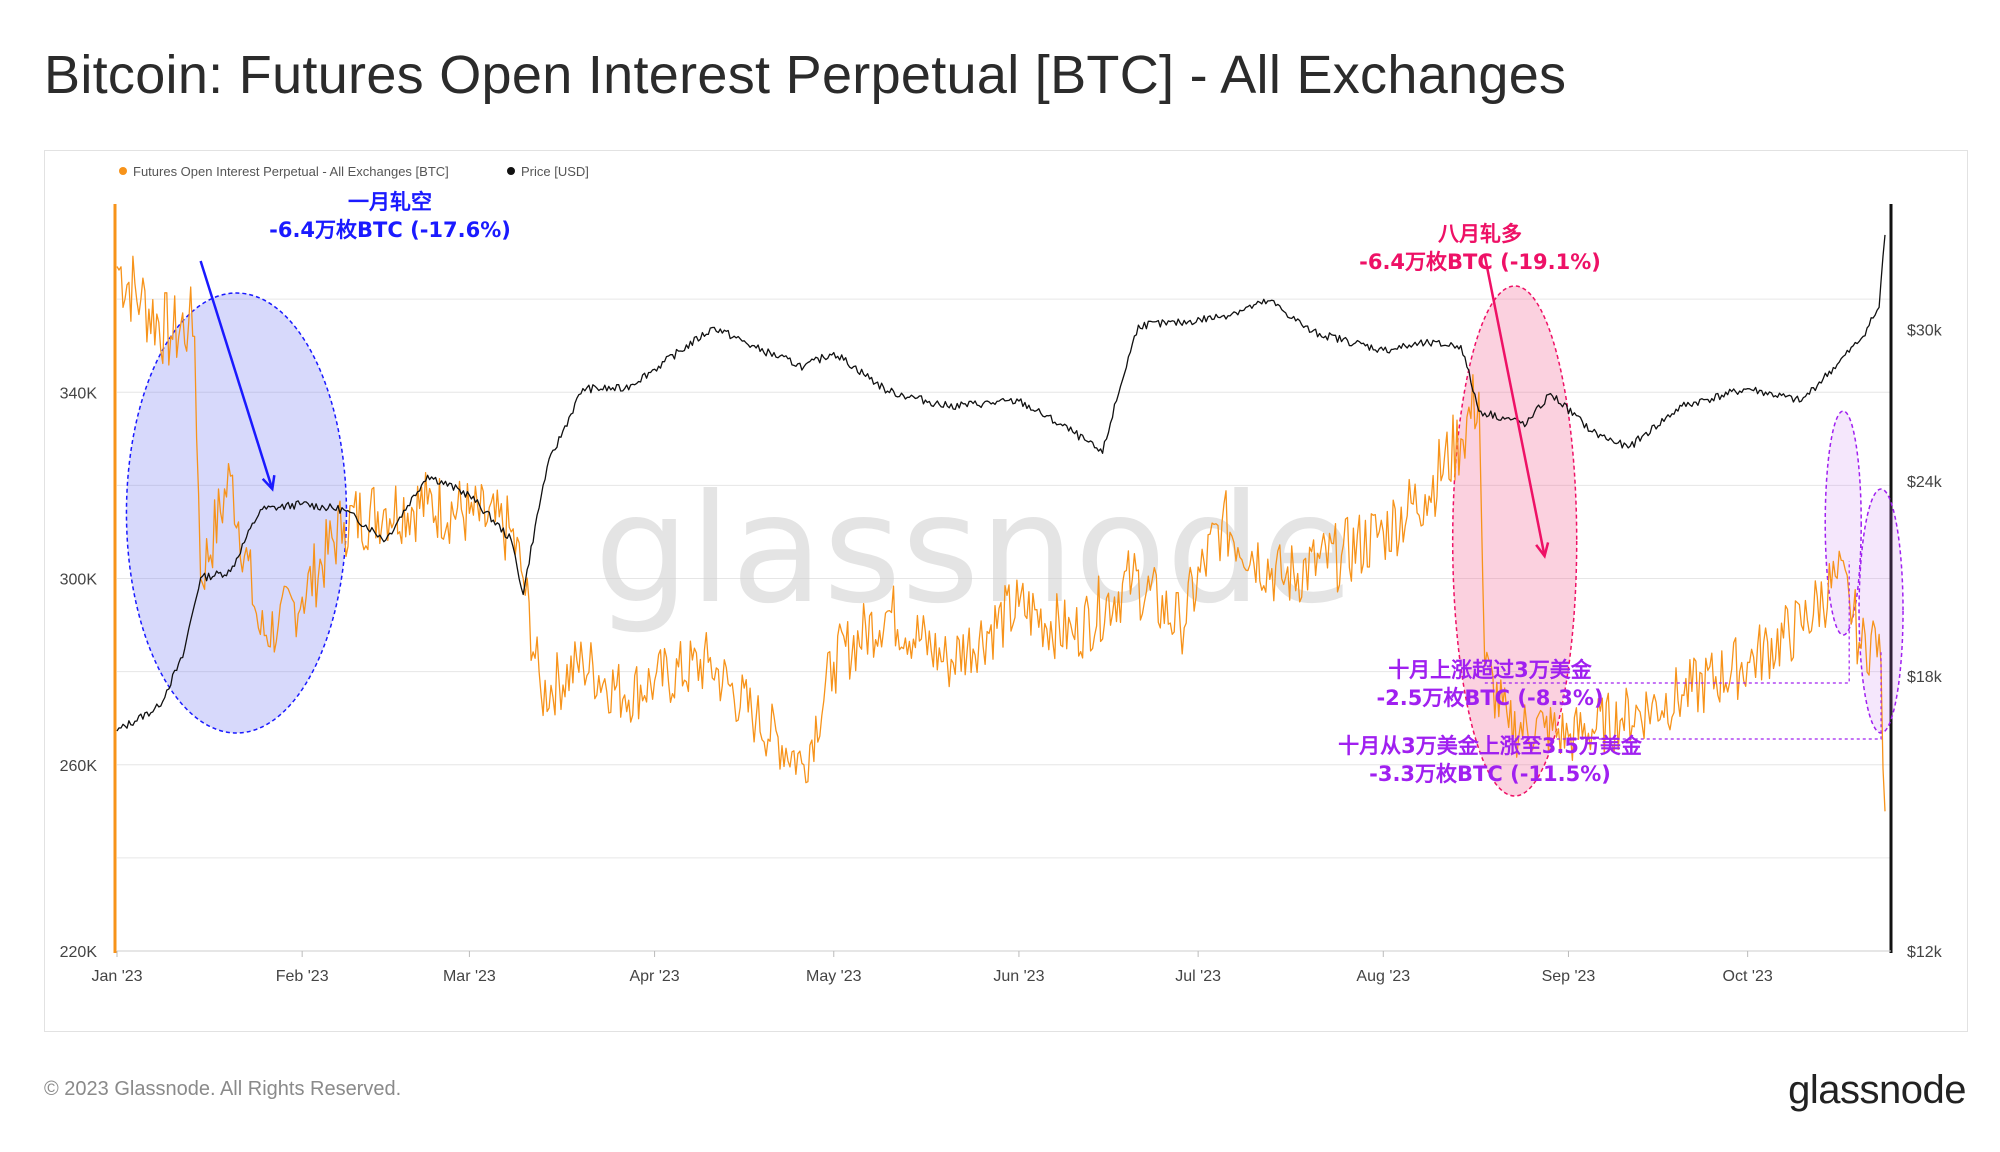 The width and height of the screenshot is (2000, 1152). What do you see at coordinates (1925, 482) in the screenshot?
I see `y-right-tick-label: $24k` at bounding box center [1925, 482].